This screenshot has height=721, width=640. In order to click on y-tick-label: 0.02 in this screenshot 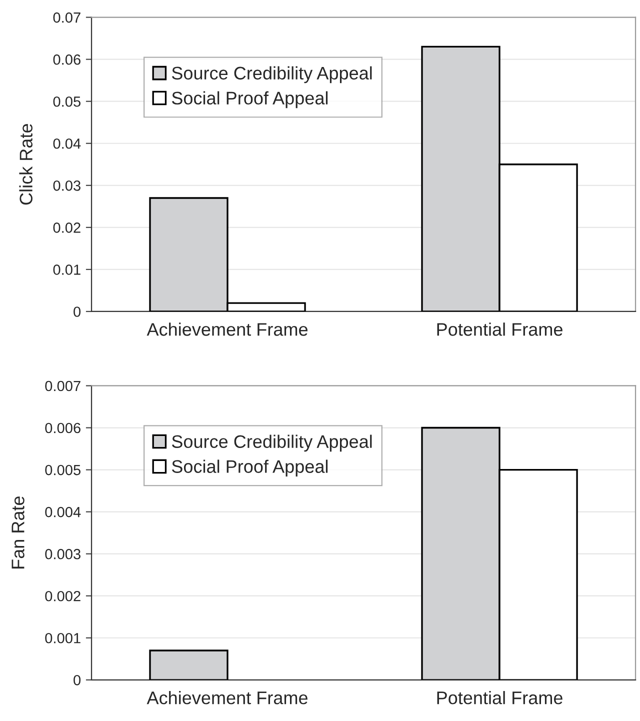, I will do `click(66, 227)`.